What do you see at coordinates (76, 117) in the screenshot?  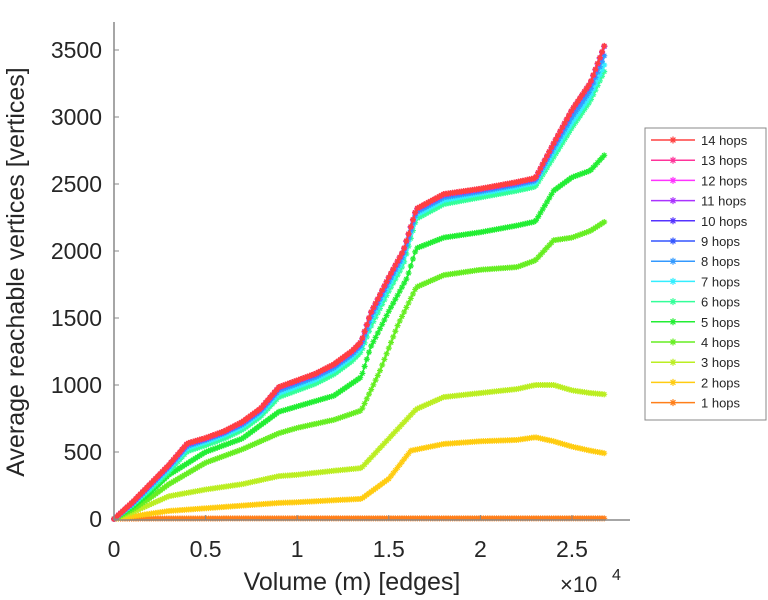 I see `y-tick-label: 3000` at bounding box center [76, 117].